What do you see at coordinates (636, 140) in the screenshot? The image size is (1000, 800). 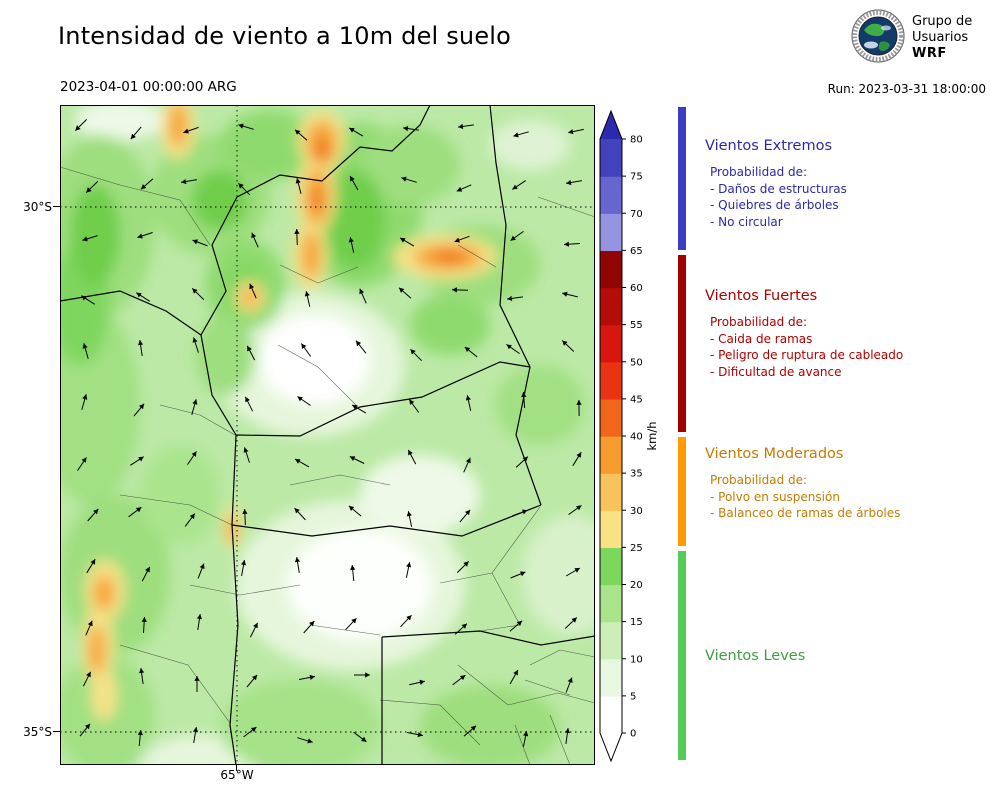 I see `svg-text: 80` at bounding box center [636, 140].